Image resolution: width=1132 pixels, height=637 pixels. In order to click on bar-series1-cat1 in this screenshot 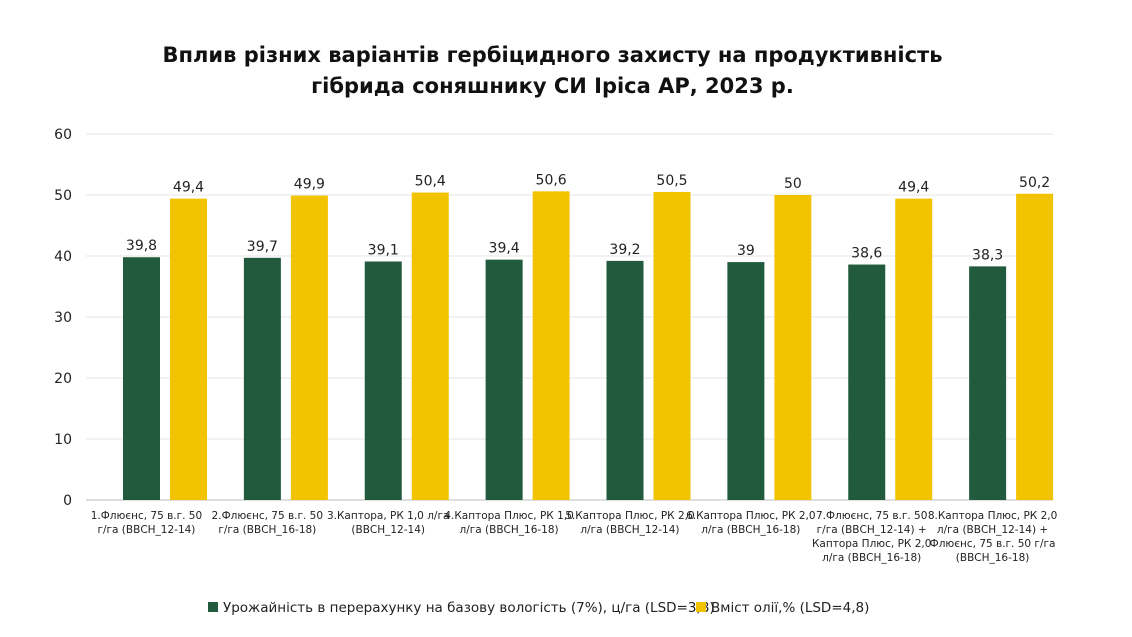, I will do `click(141, 378)`.